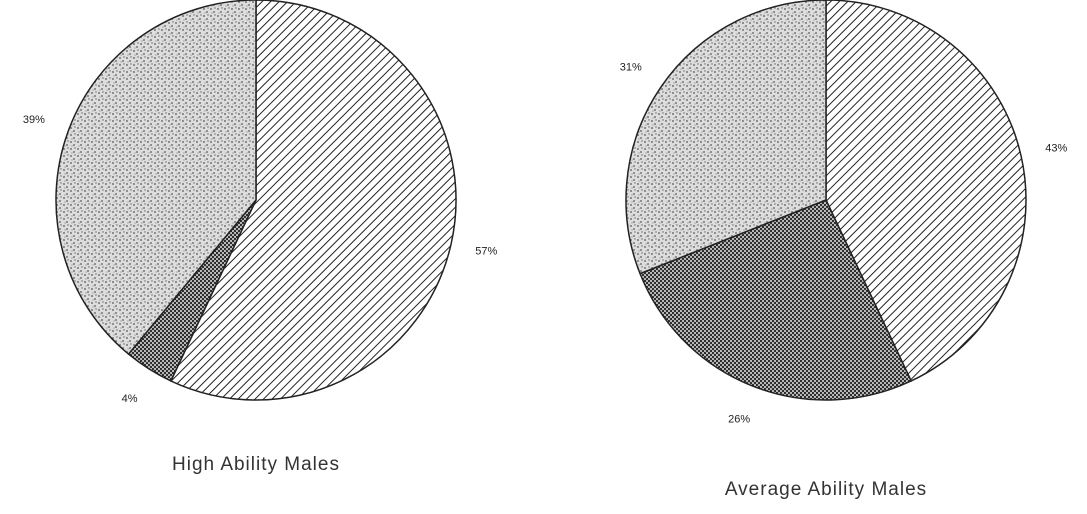 The width and height of the screenshot is (1087, 514). What do you see at coordinates (1056, 148) in the screenshot?
I see `slice-label: 43%` at bounding box center [1056, 148].